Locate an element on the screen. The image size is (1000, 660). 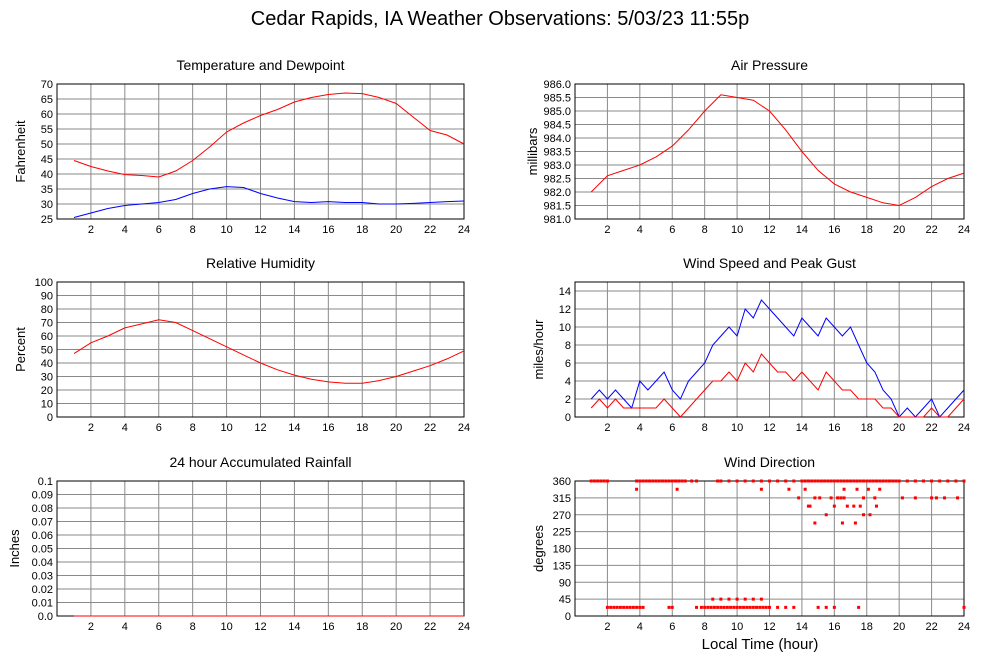
y-tick-label: 80 is located at coordinates (47, 310).